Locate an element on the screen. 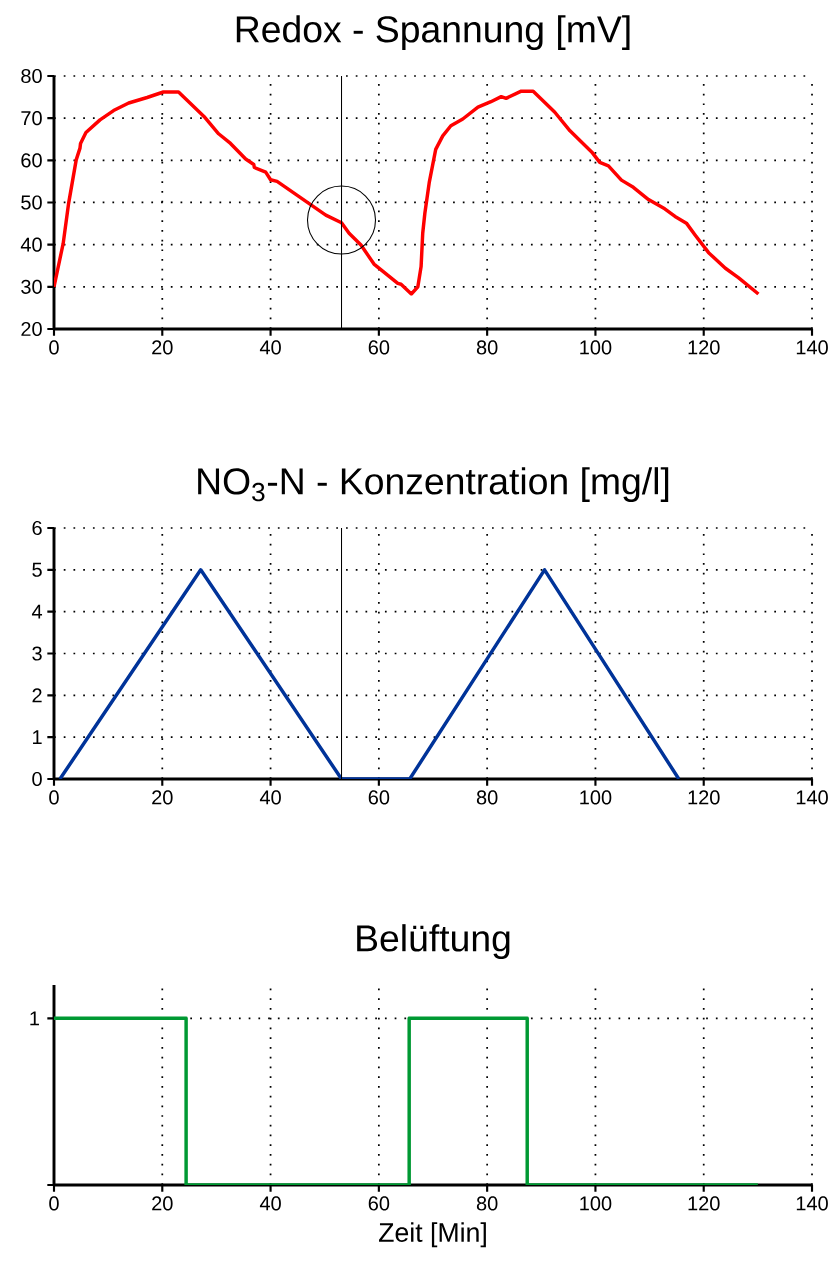 This screenshot has height=1262, width=835. y-tick-label: 4 is located at coordinates (37, 611).